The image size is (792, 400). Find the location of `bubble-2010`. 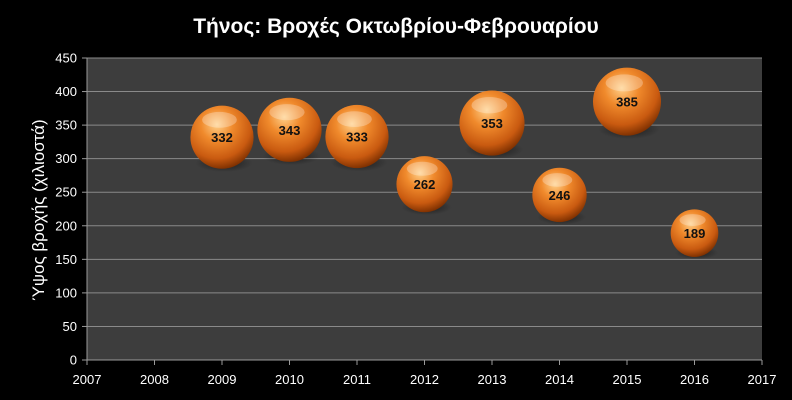

bubble-2010 is located at coordinates (289, 129).